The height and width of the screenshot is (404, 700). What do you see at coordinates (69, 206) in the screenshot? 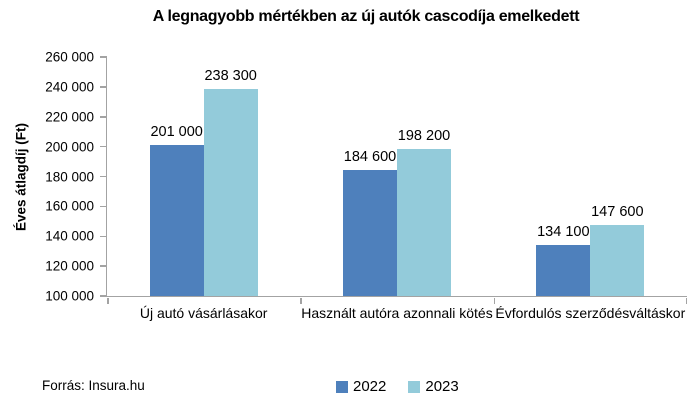
I see `y-axis-tick-label: 160 000` at bounding box center [69, 206].